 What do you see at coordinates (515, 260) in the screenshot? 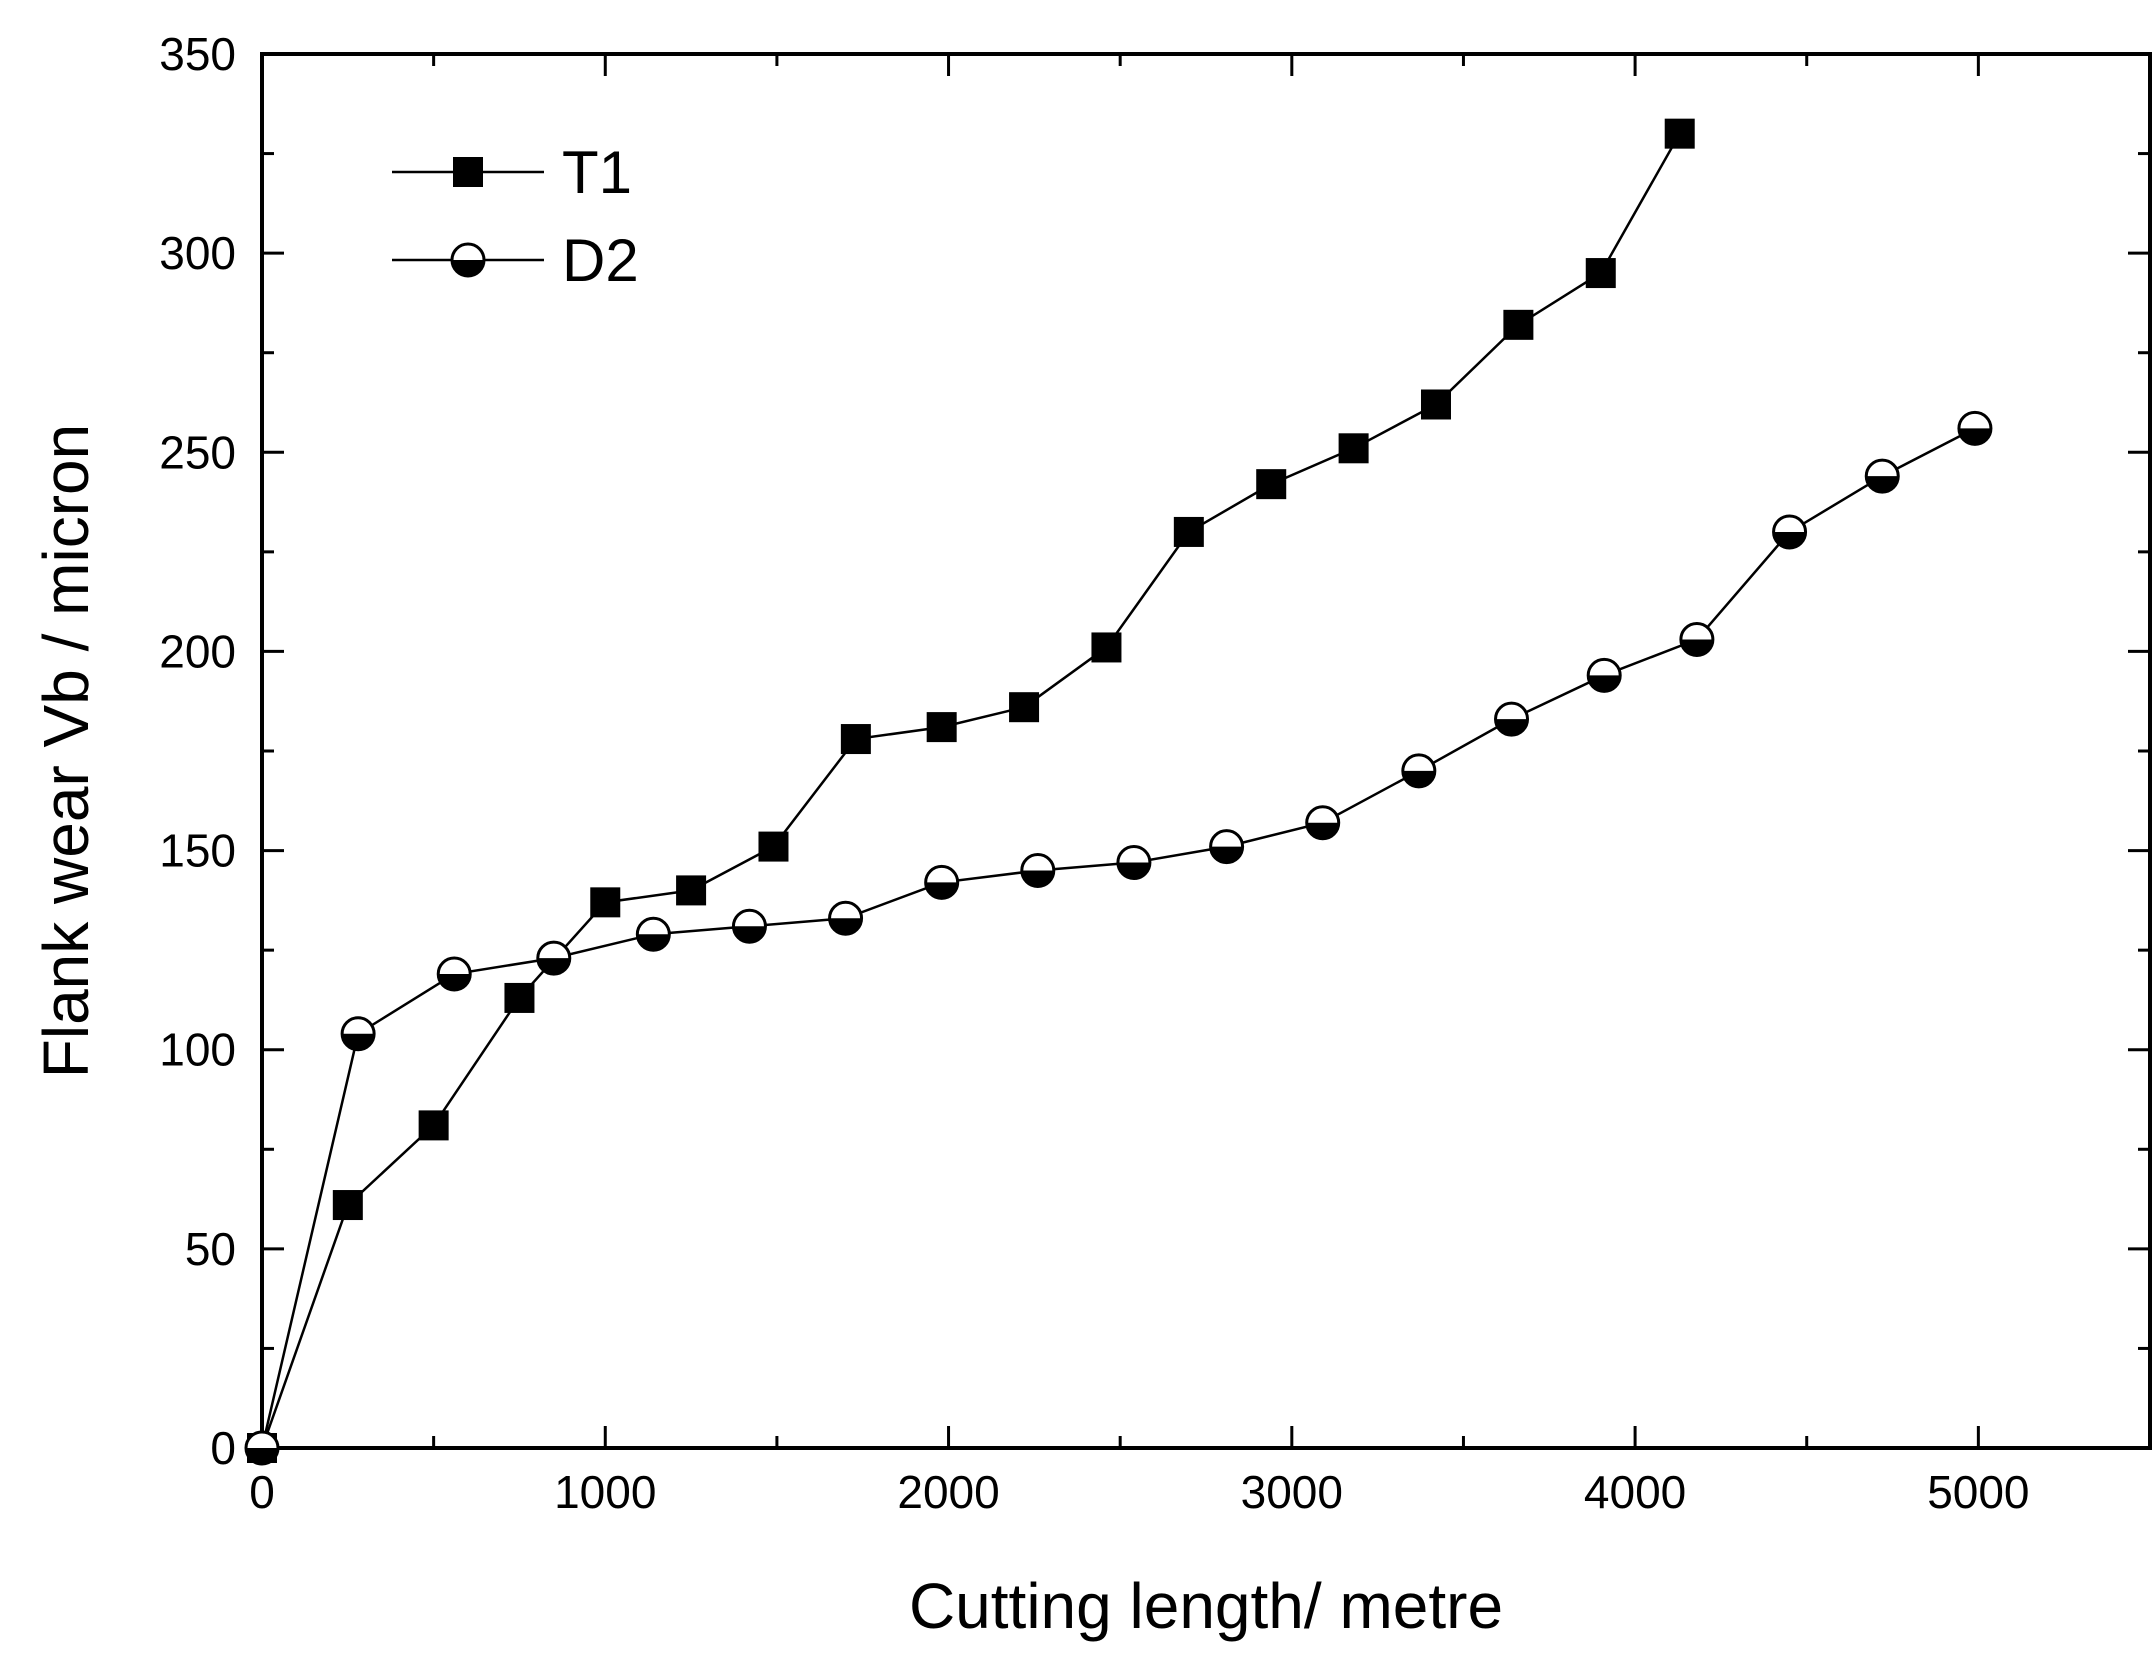
I see `legend-item-D2: D2` at bounding box center [515, 260].